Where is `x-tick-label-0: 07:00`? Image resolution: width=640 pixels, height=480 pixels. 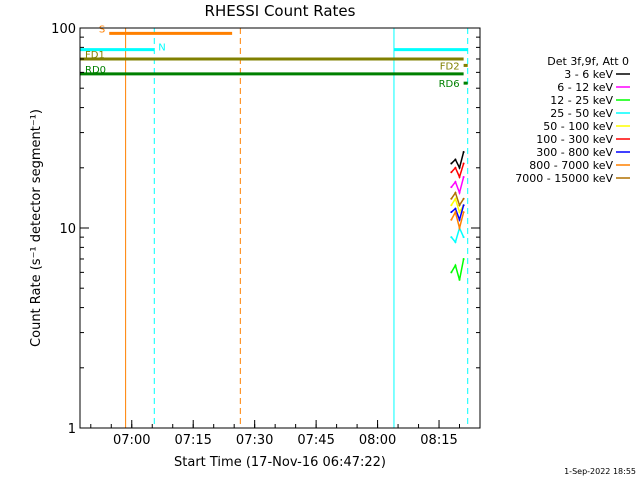 x-tick-label-0: 07:00 is located at coordinates (131, 440).